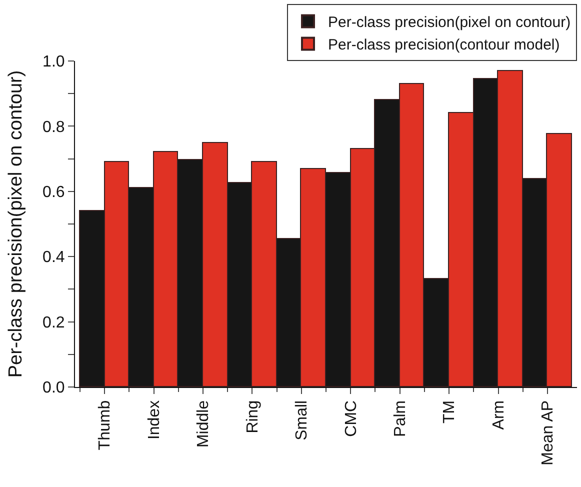  What do you see at coordinates (53, 127) in the screenshot?
I see `y-tick-label: 0.8` at bounding box center [53, 127].